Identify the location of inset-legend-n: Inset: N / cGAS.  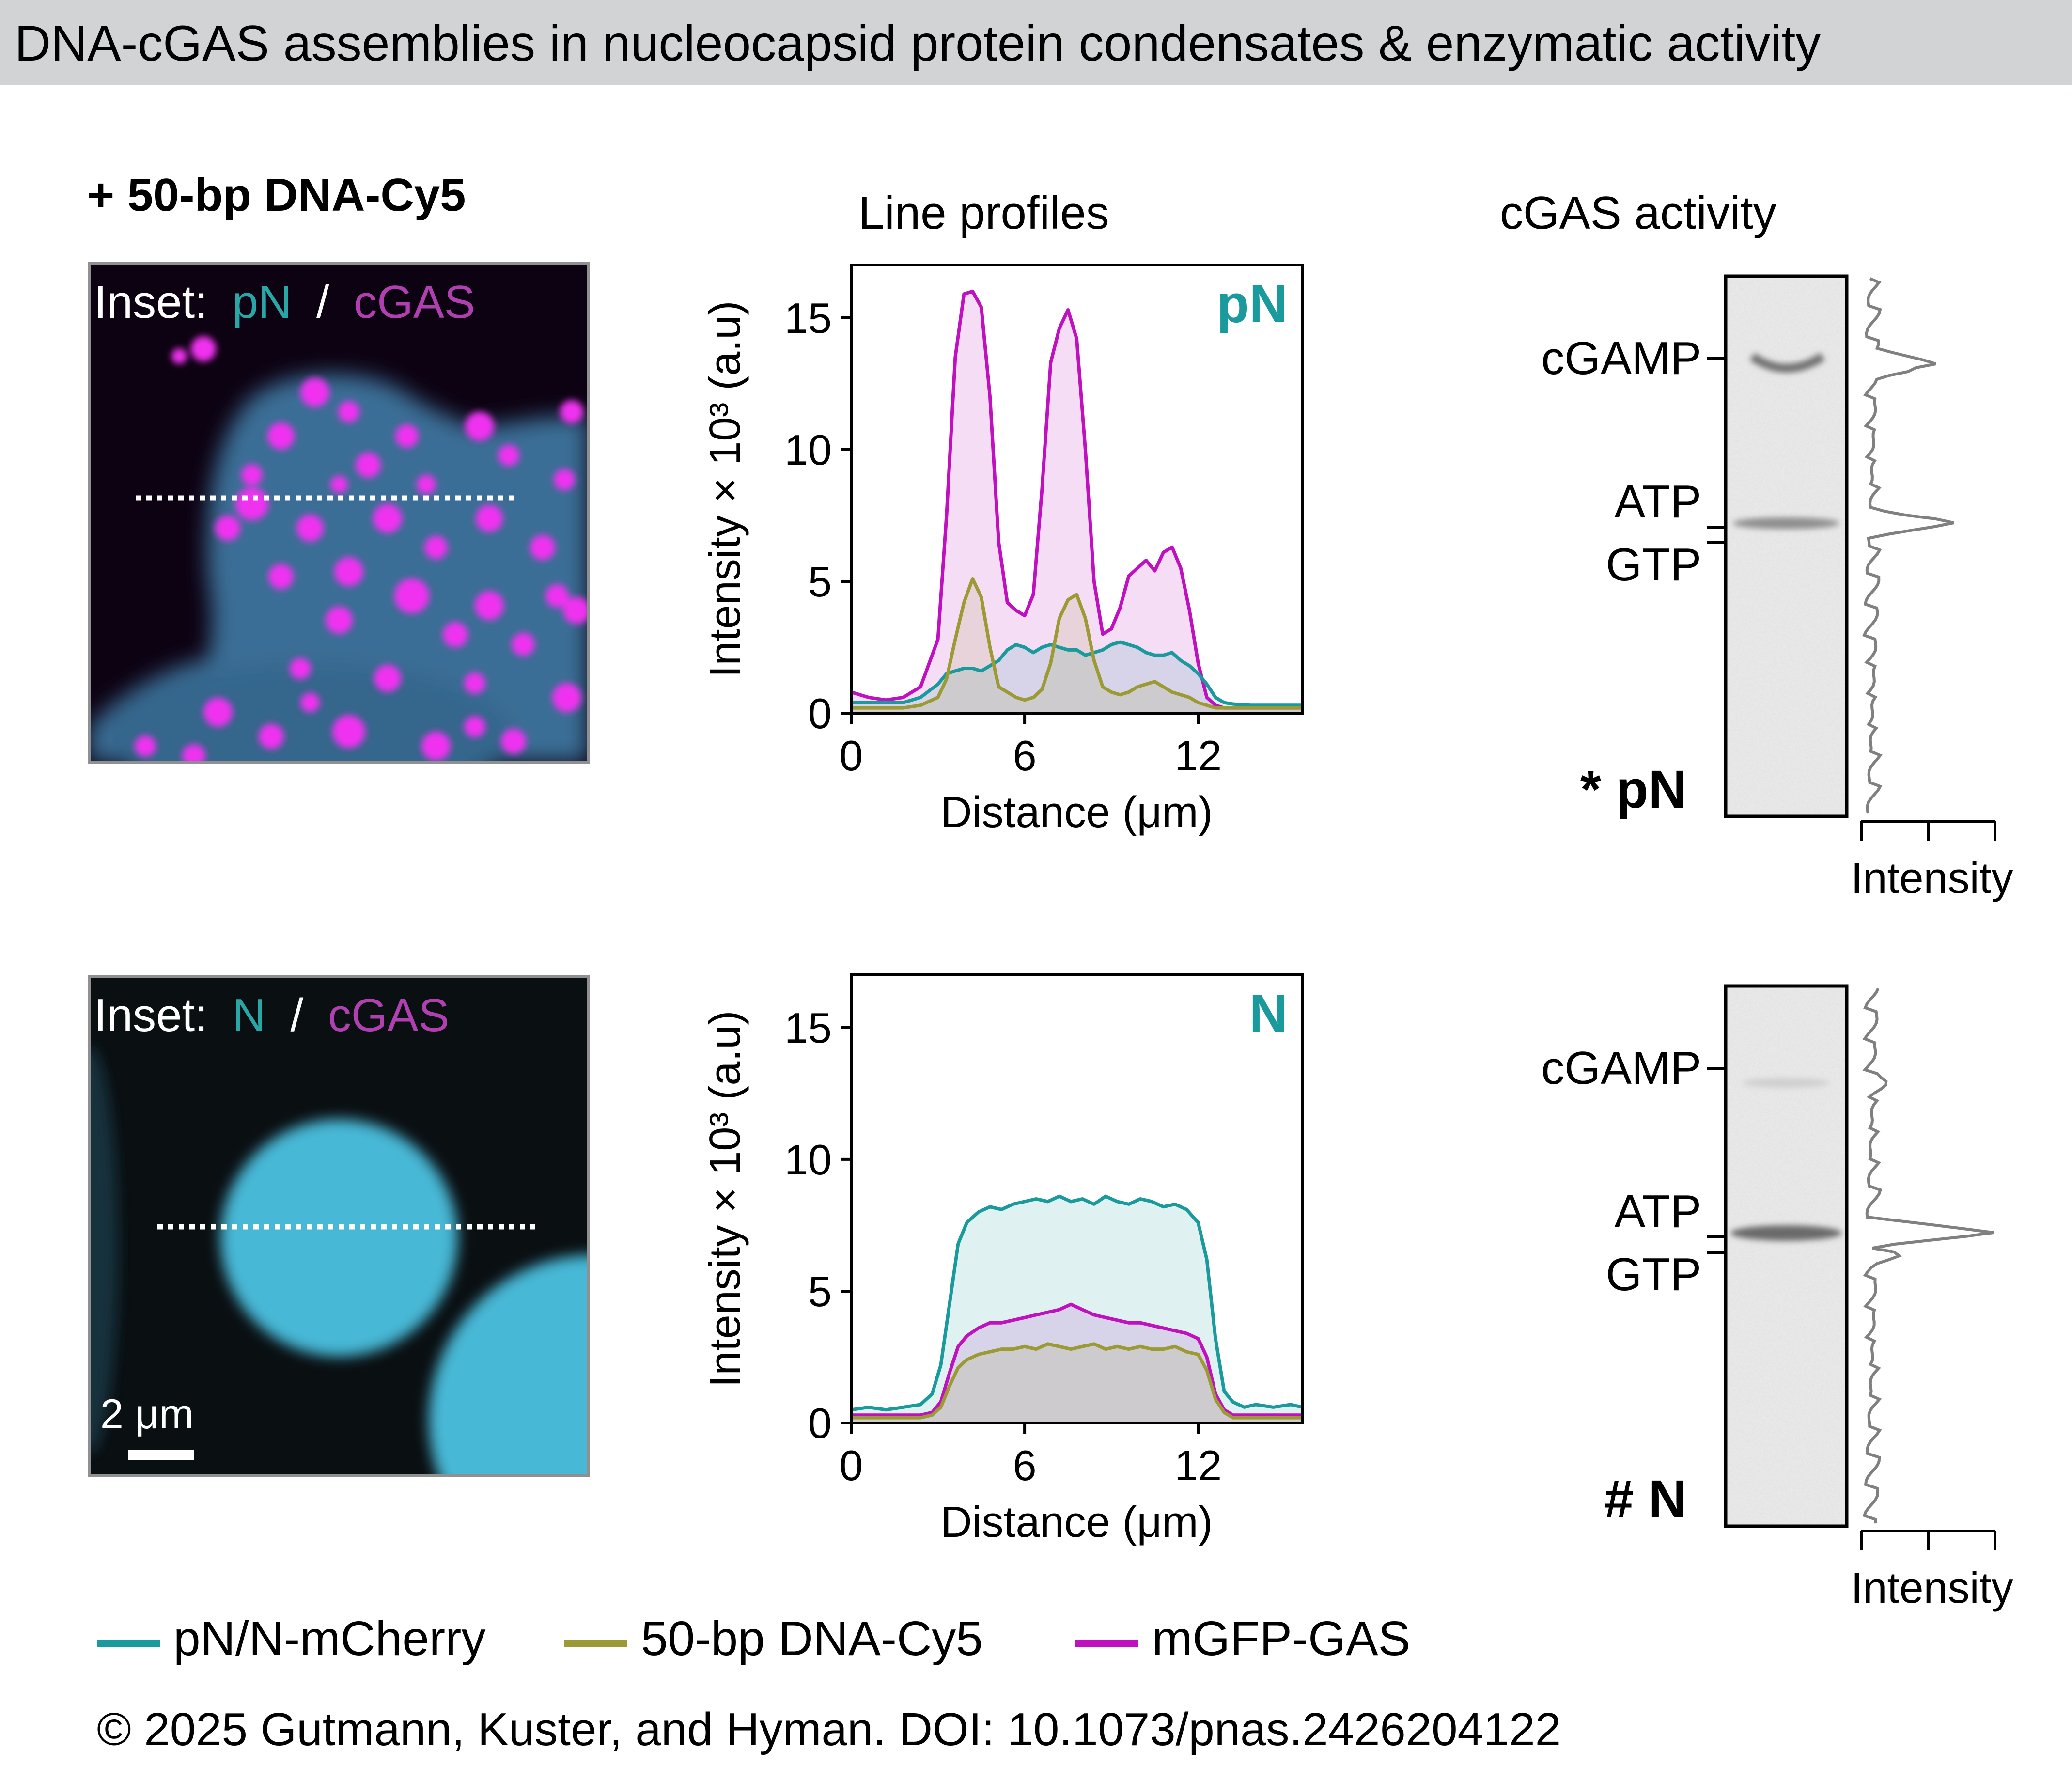
(272, 1015).